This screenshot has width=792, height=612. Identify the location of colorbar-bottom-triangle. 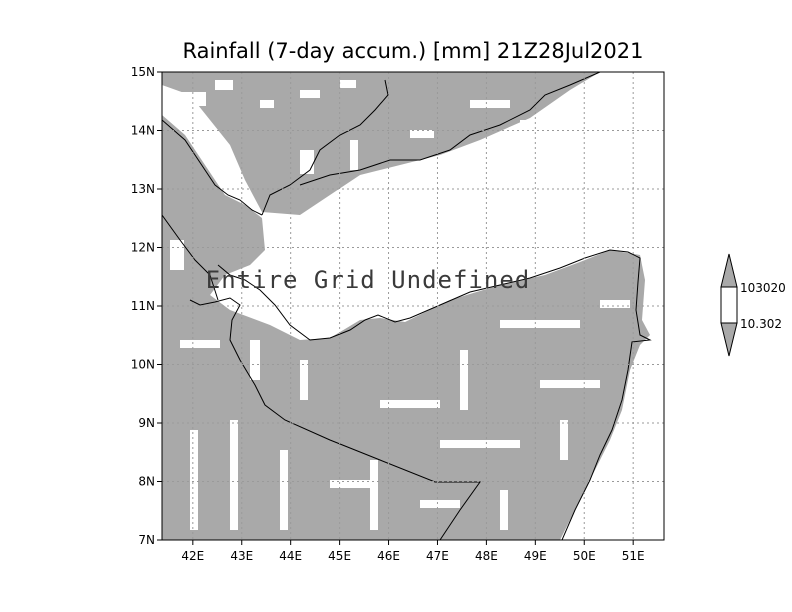
(729, 339).